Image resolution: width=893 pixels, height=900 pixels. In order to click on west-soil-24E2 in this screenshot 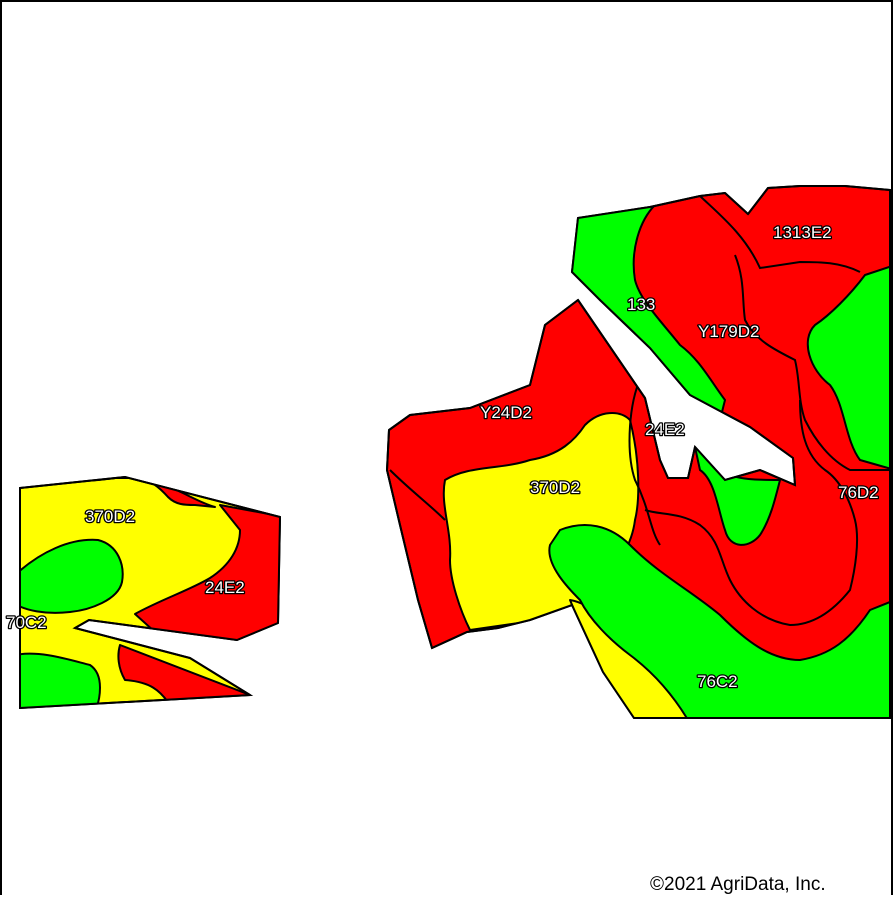, I will do `click(207, 573)`.